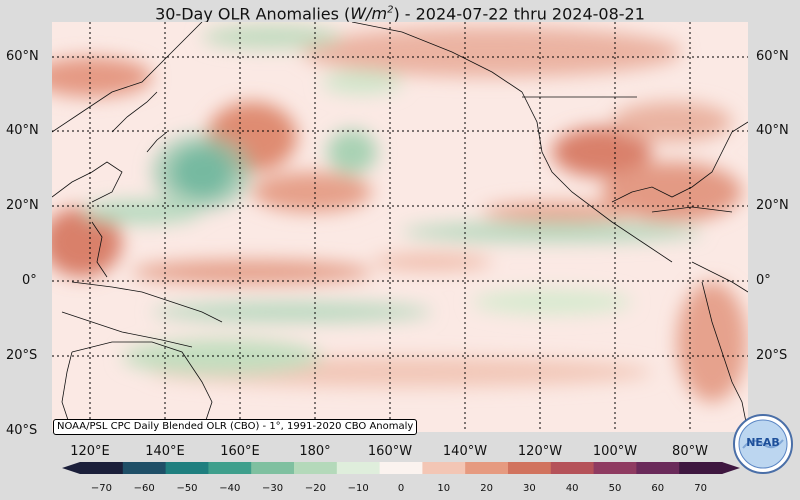 This screenshot has width=800, height=500. Describe the element at coordinates (22, 56) in the screenshot. I see `lat-label-left: 60°N` at that location.